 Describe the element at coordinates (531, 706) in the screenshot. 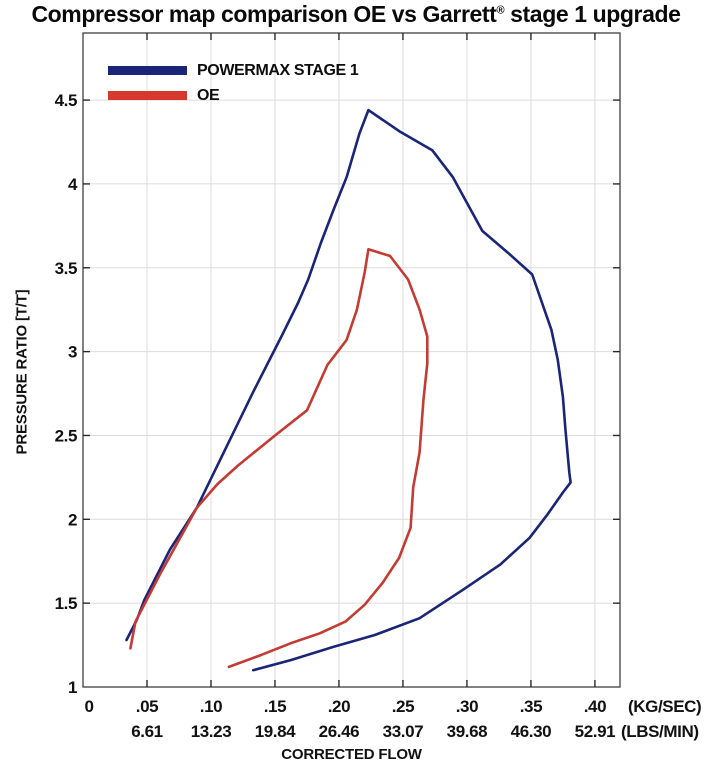

I see `x-tick-label-kgsec: .35` at that location.